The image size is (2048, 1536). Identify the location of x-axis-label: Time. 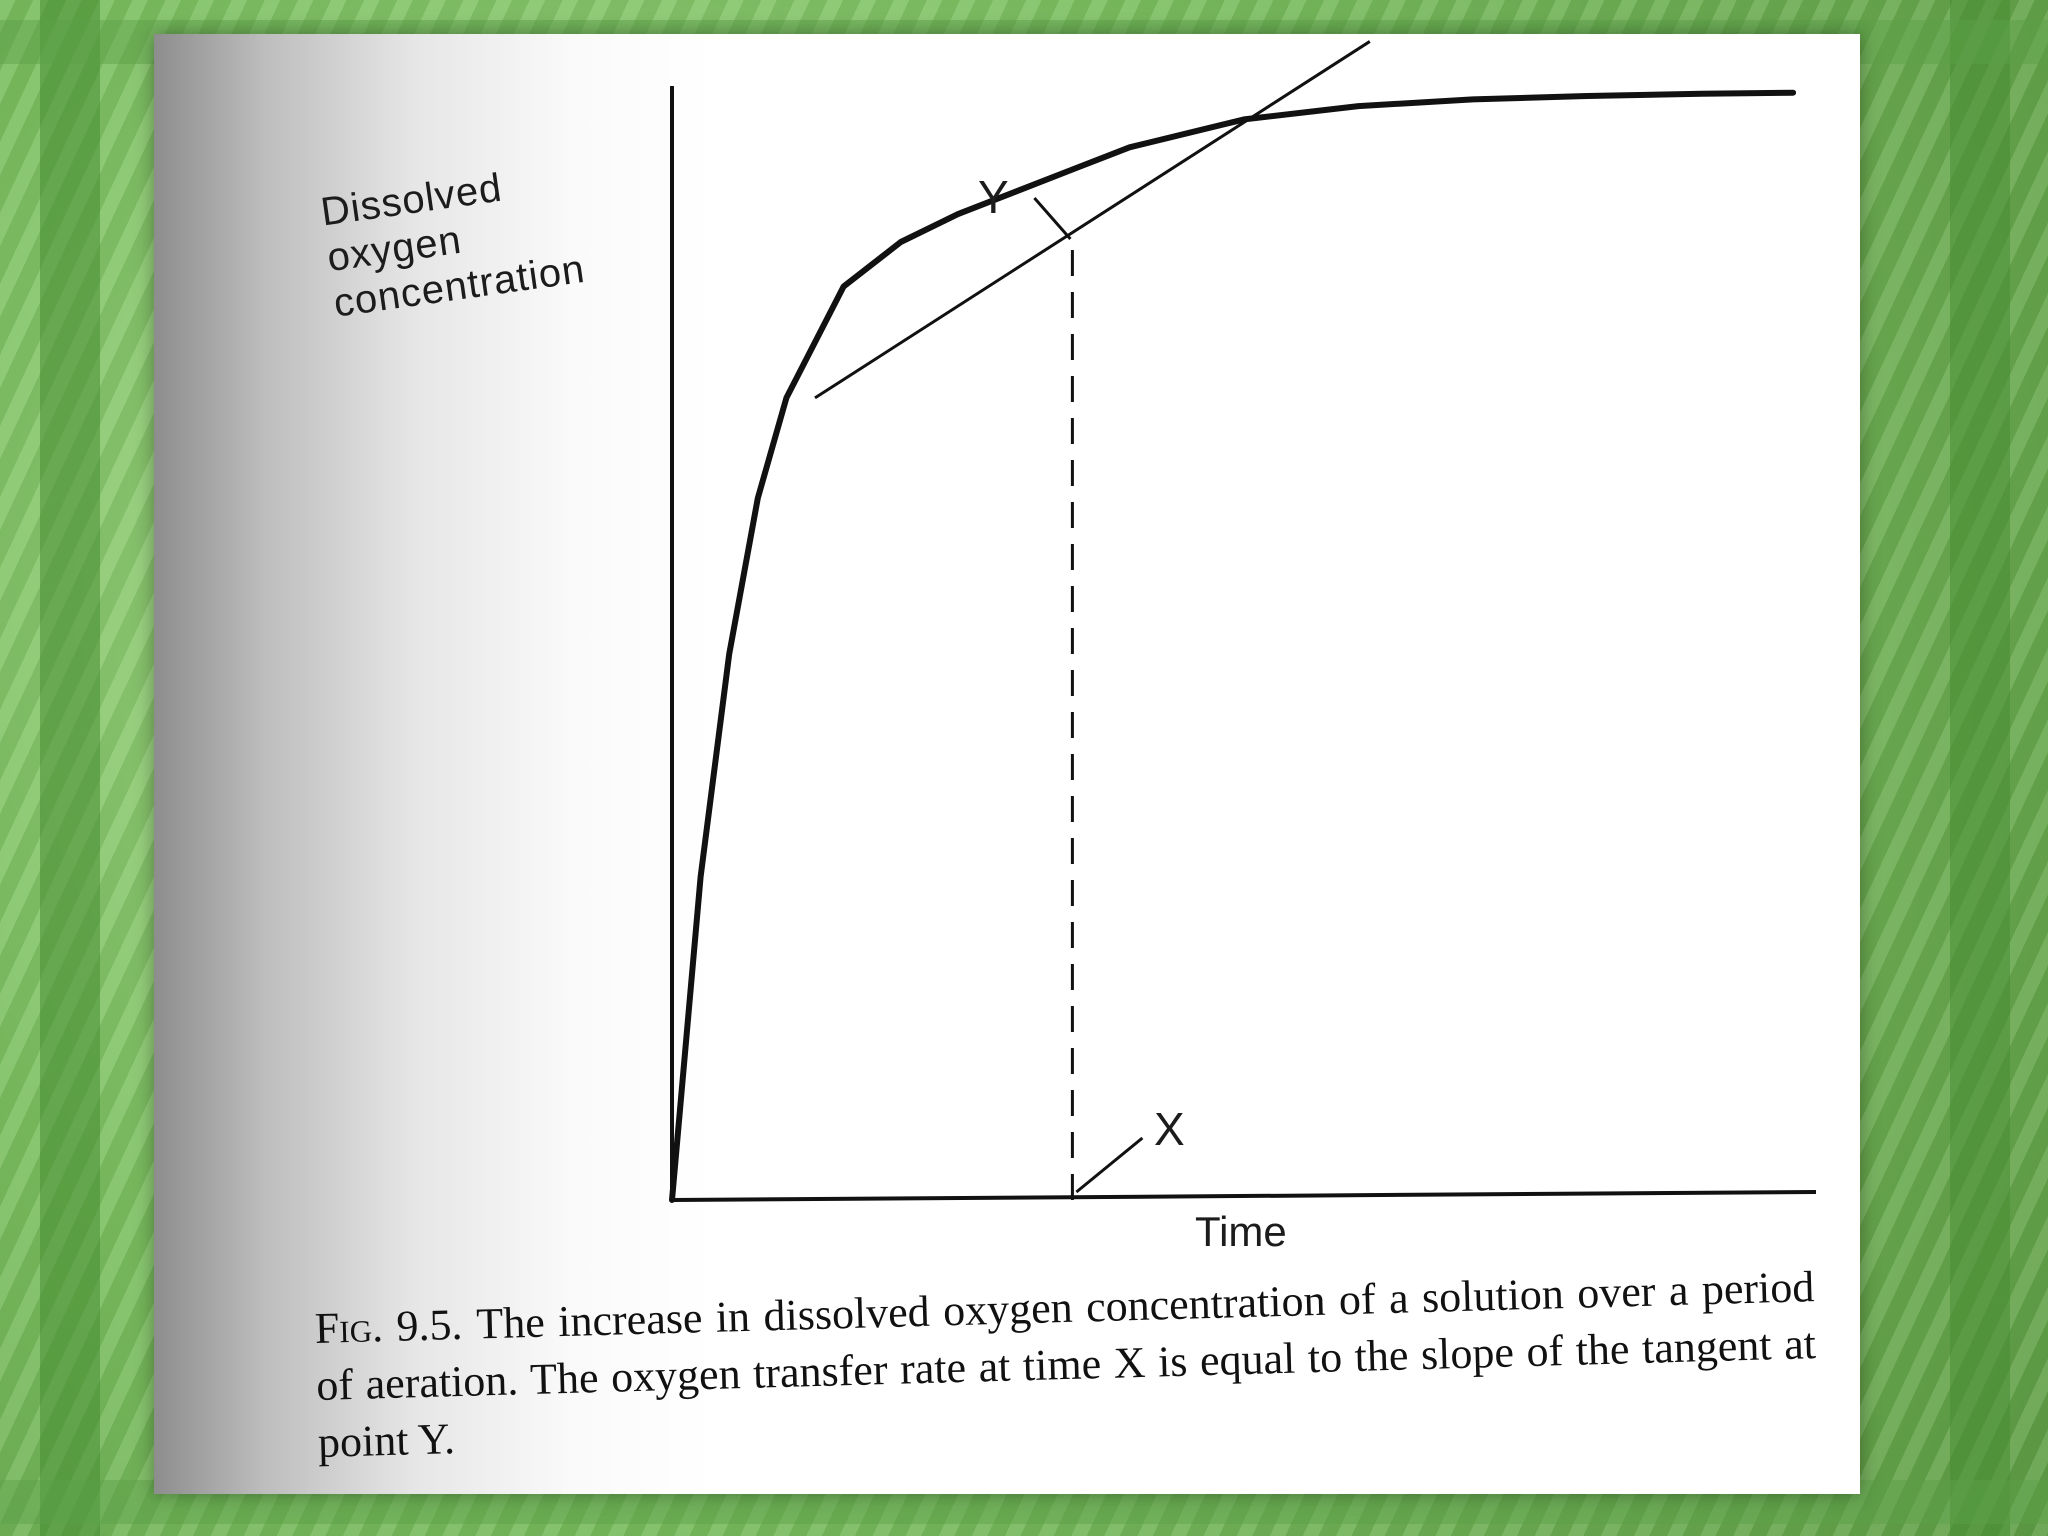
(1241, 1231).